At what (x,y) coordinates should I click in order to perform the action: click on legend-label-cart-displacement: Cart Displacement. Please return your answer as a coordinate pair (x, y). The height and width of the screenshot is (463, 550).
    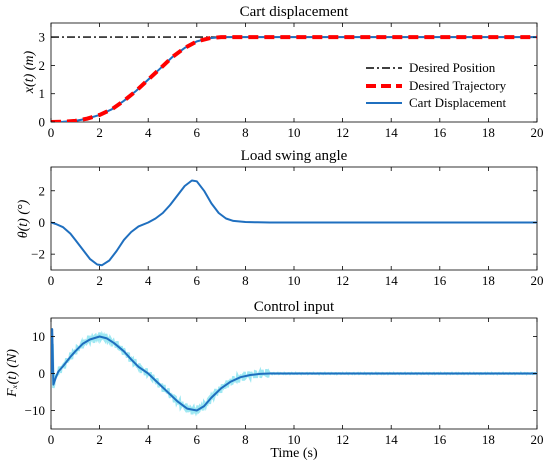
    Looking at the image, I should click on (457, 102).